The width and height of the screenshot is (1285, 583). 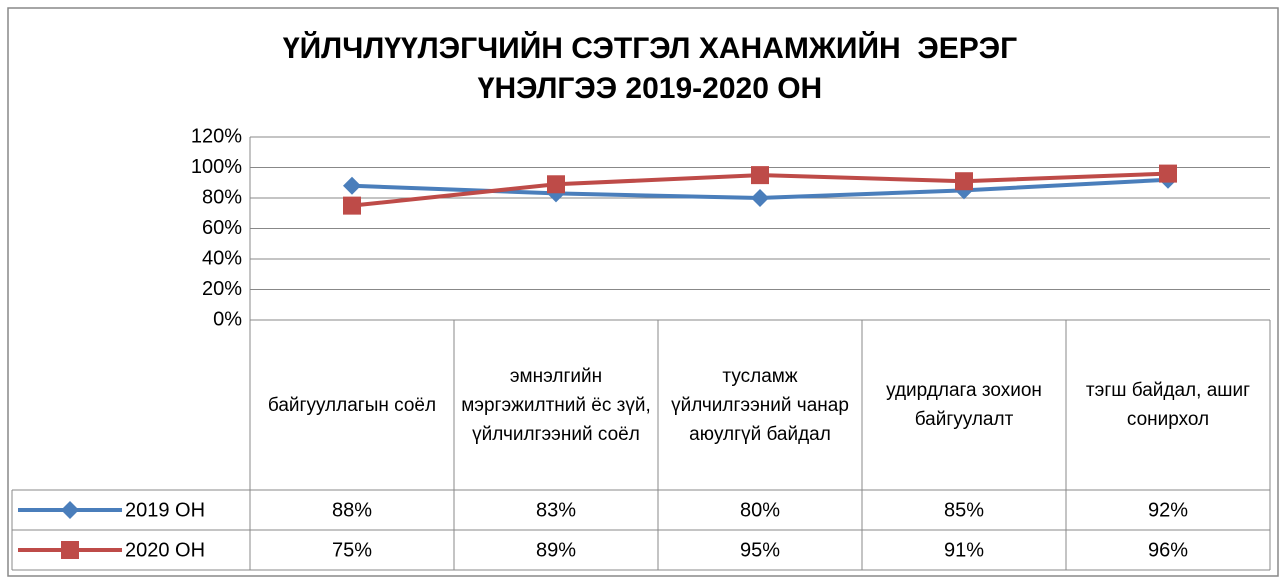 I want to click on x-tick-label: байгууллагын соёл, so click(x=352, y=405).